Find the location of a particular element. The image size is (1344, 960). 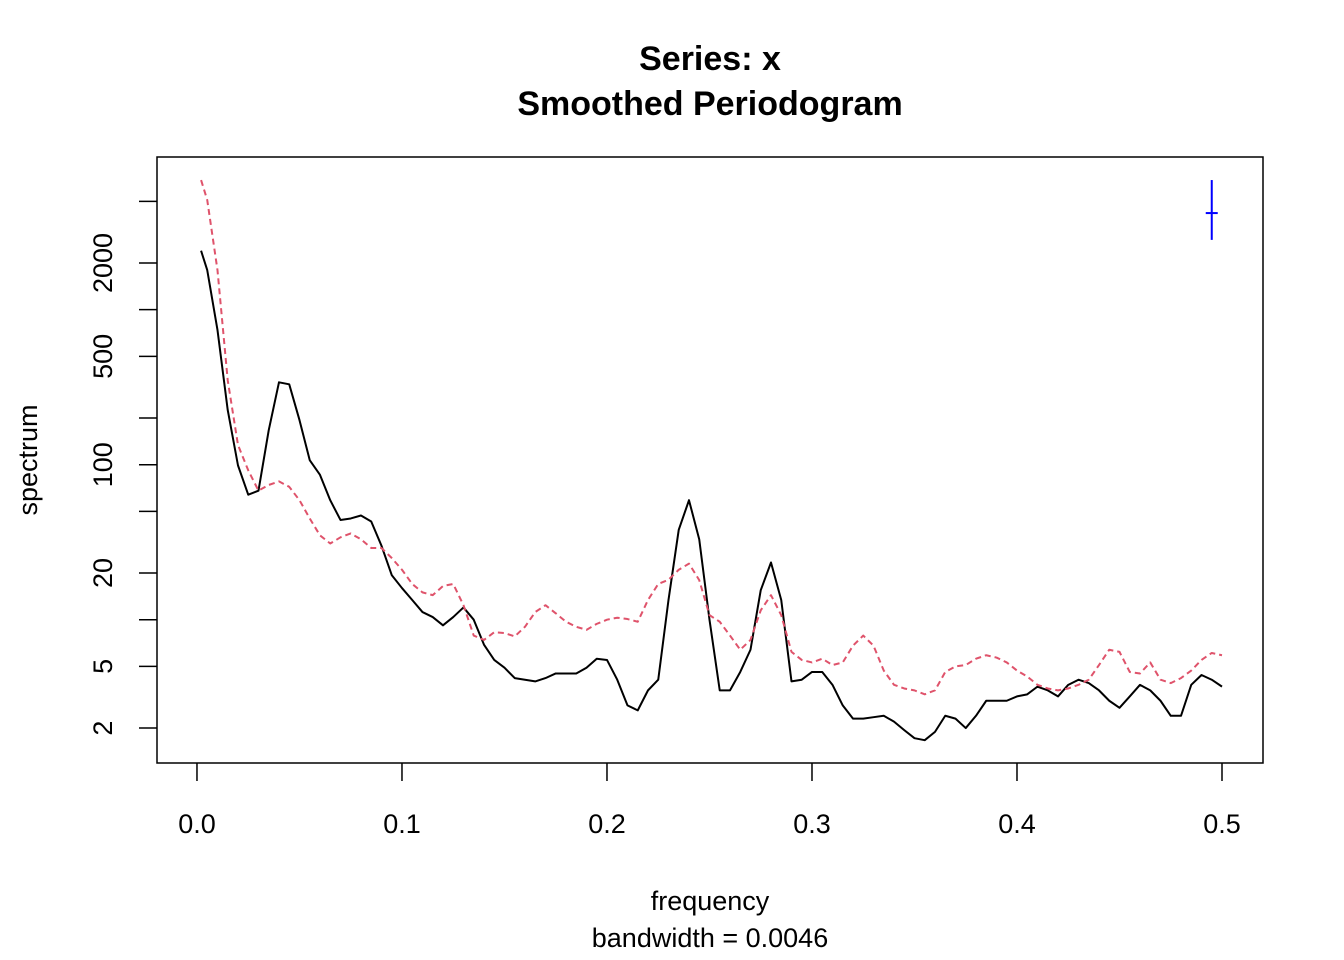

x-tick-label: 0.0 is located at coordinates (197, 824).